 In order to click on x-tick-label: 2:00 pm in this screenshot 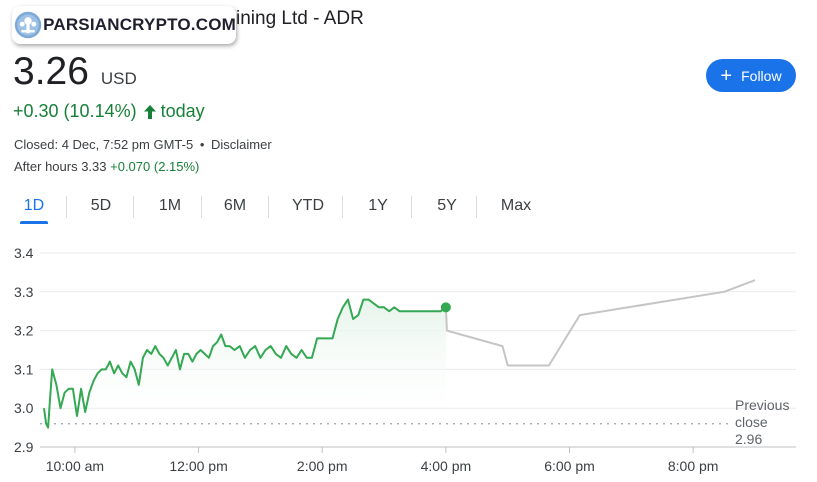, I will do `click(322, 466)`.